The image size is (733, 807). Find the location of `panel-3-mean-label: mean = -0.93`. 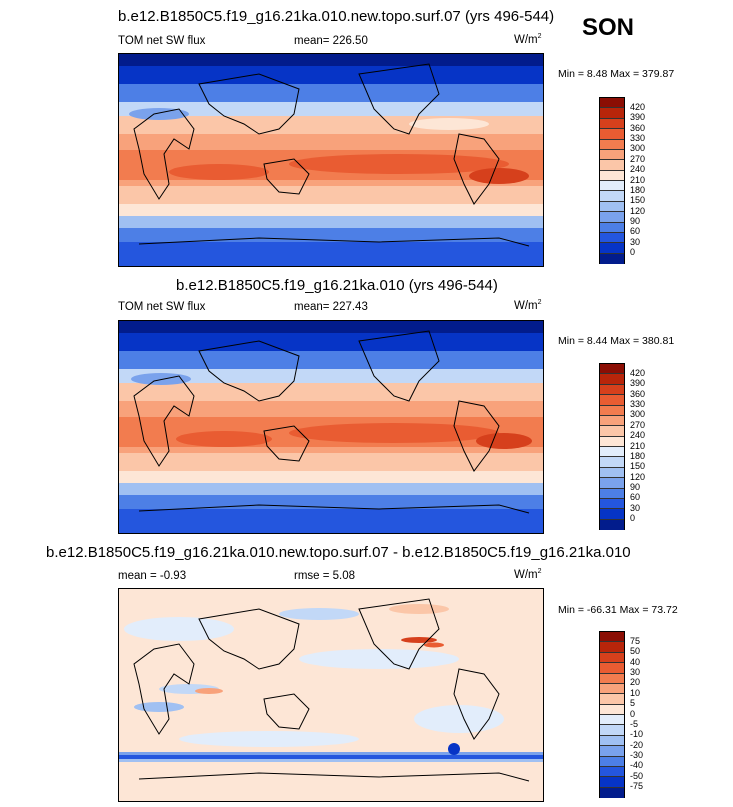

panel-3-mean-label: mean = -0.93 is located at coordinates (152, 576).